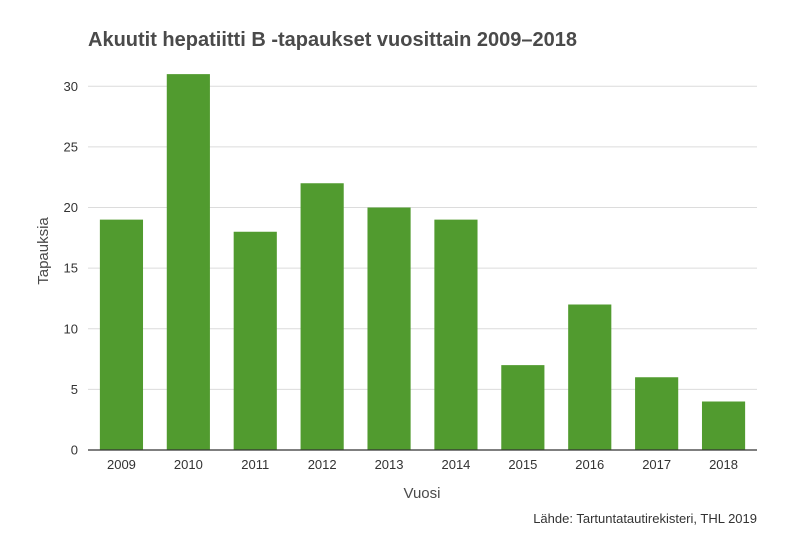  I want to click on x-tick-label: 2013, so click(389, 464).